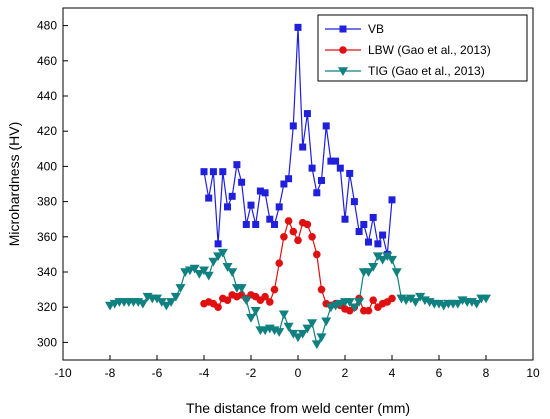  I want to click on y-tick-label: 320, so click(47, 307).